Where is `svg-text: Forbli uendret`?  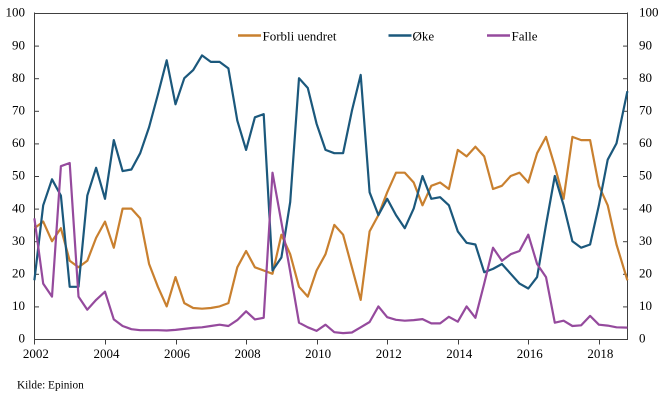
svg-text: Forbli uendret is located at coordinates (300, 36).